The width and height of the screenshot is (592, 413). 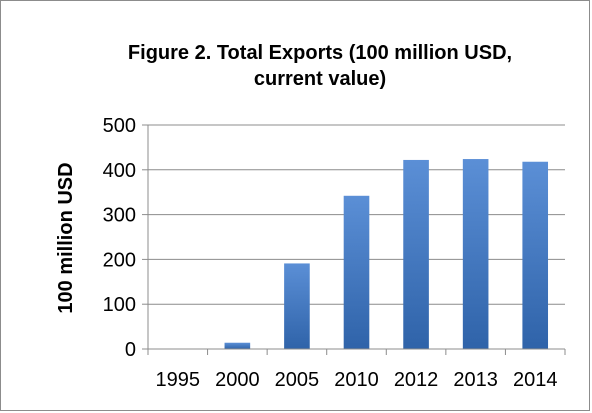 I want to click on x-tick-label: 2000, so click(x=237, y=380).